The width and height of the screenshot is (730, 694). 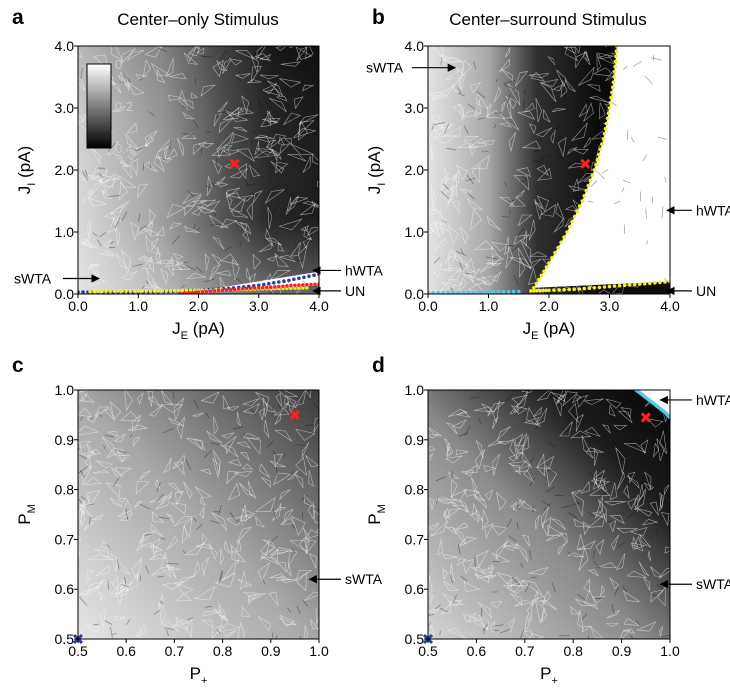 I want to click on x-tick-label: 0.6, so click(x=126, y=651).